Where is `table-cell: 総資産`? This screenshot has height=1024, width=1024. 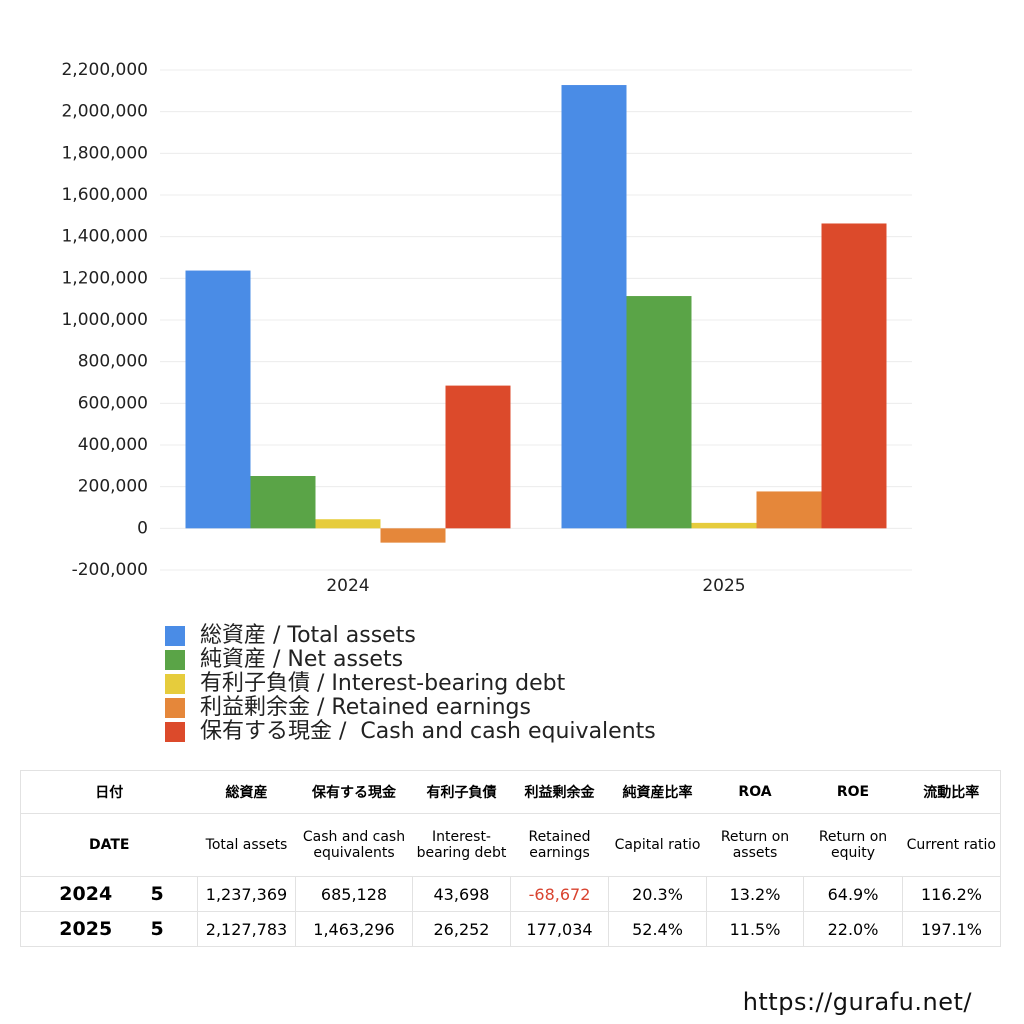
table-cell: 総資産 is located at coordinates (246, 793).